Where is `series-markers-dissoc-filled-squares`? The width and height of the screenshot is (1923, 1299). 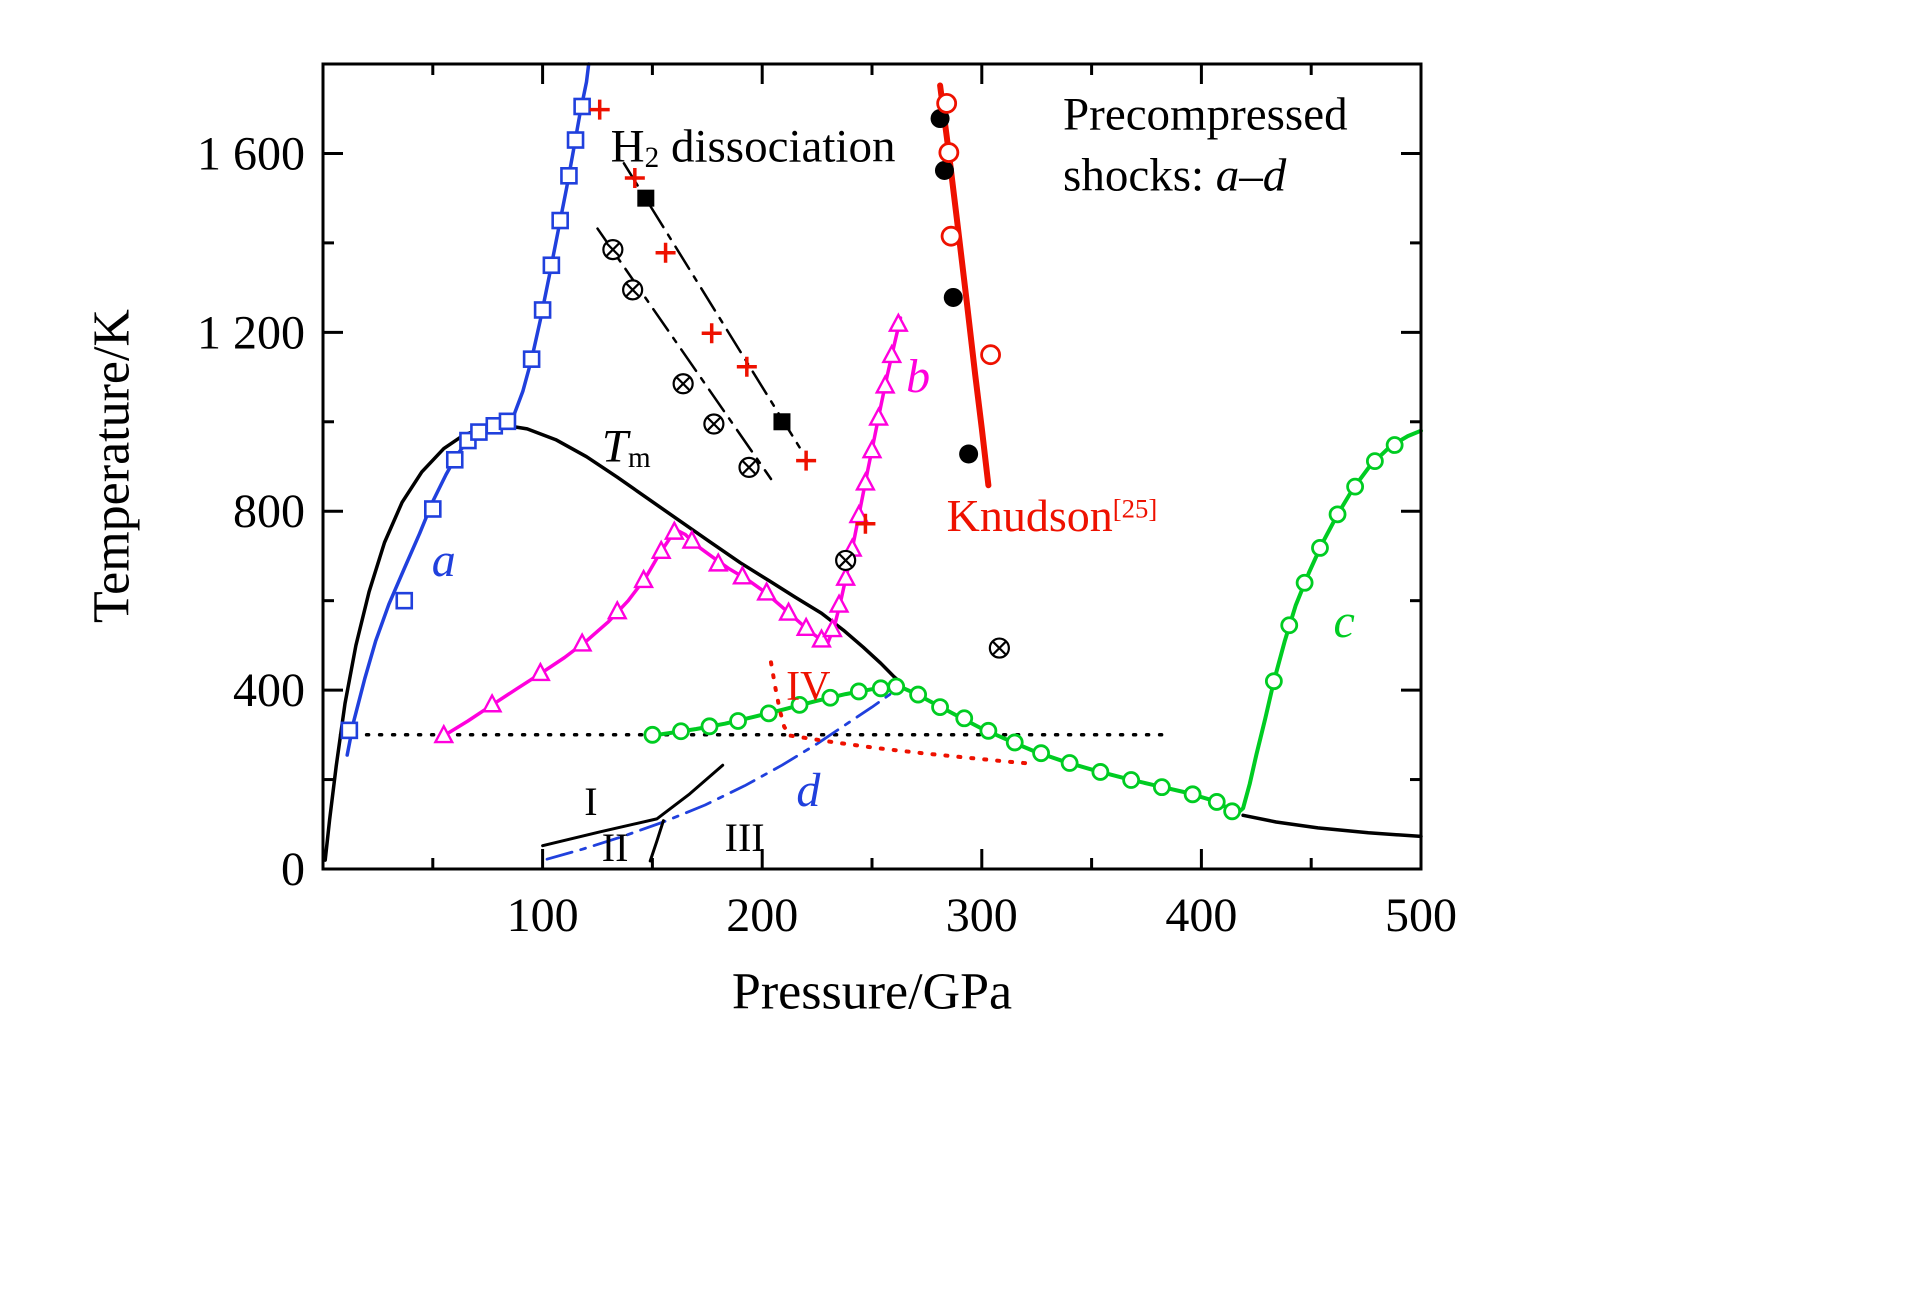
series-markers-dissoc-filled-squares is located at coordinates (714, 310).